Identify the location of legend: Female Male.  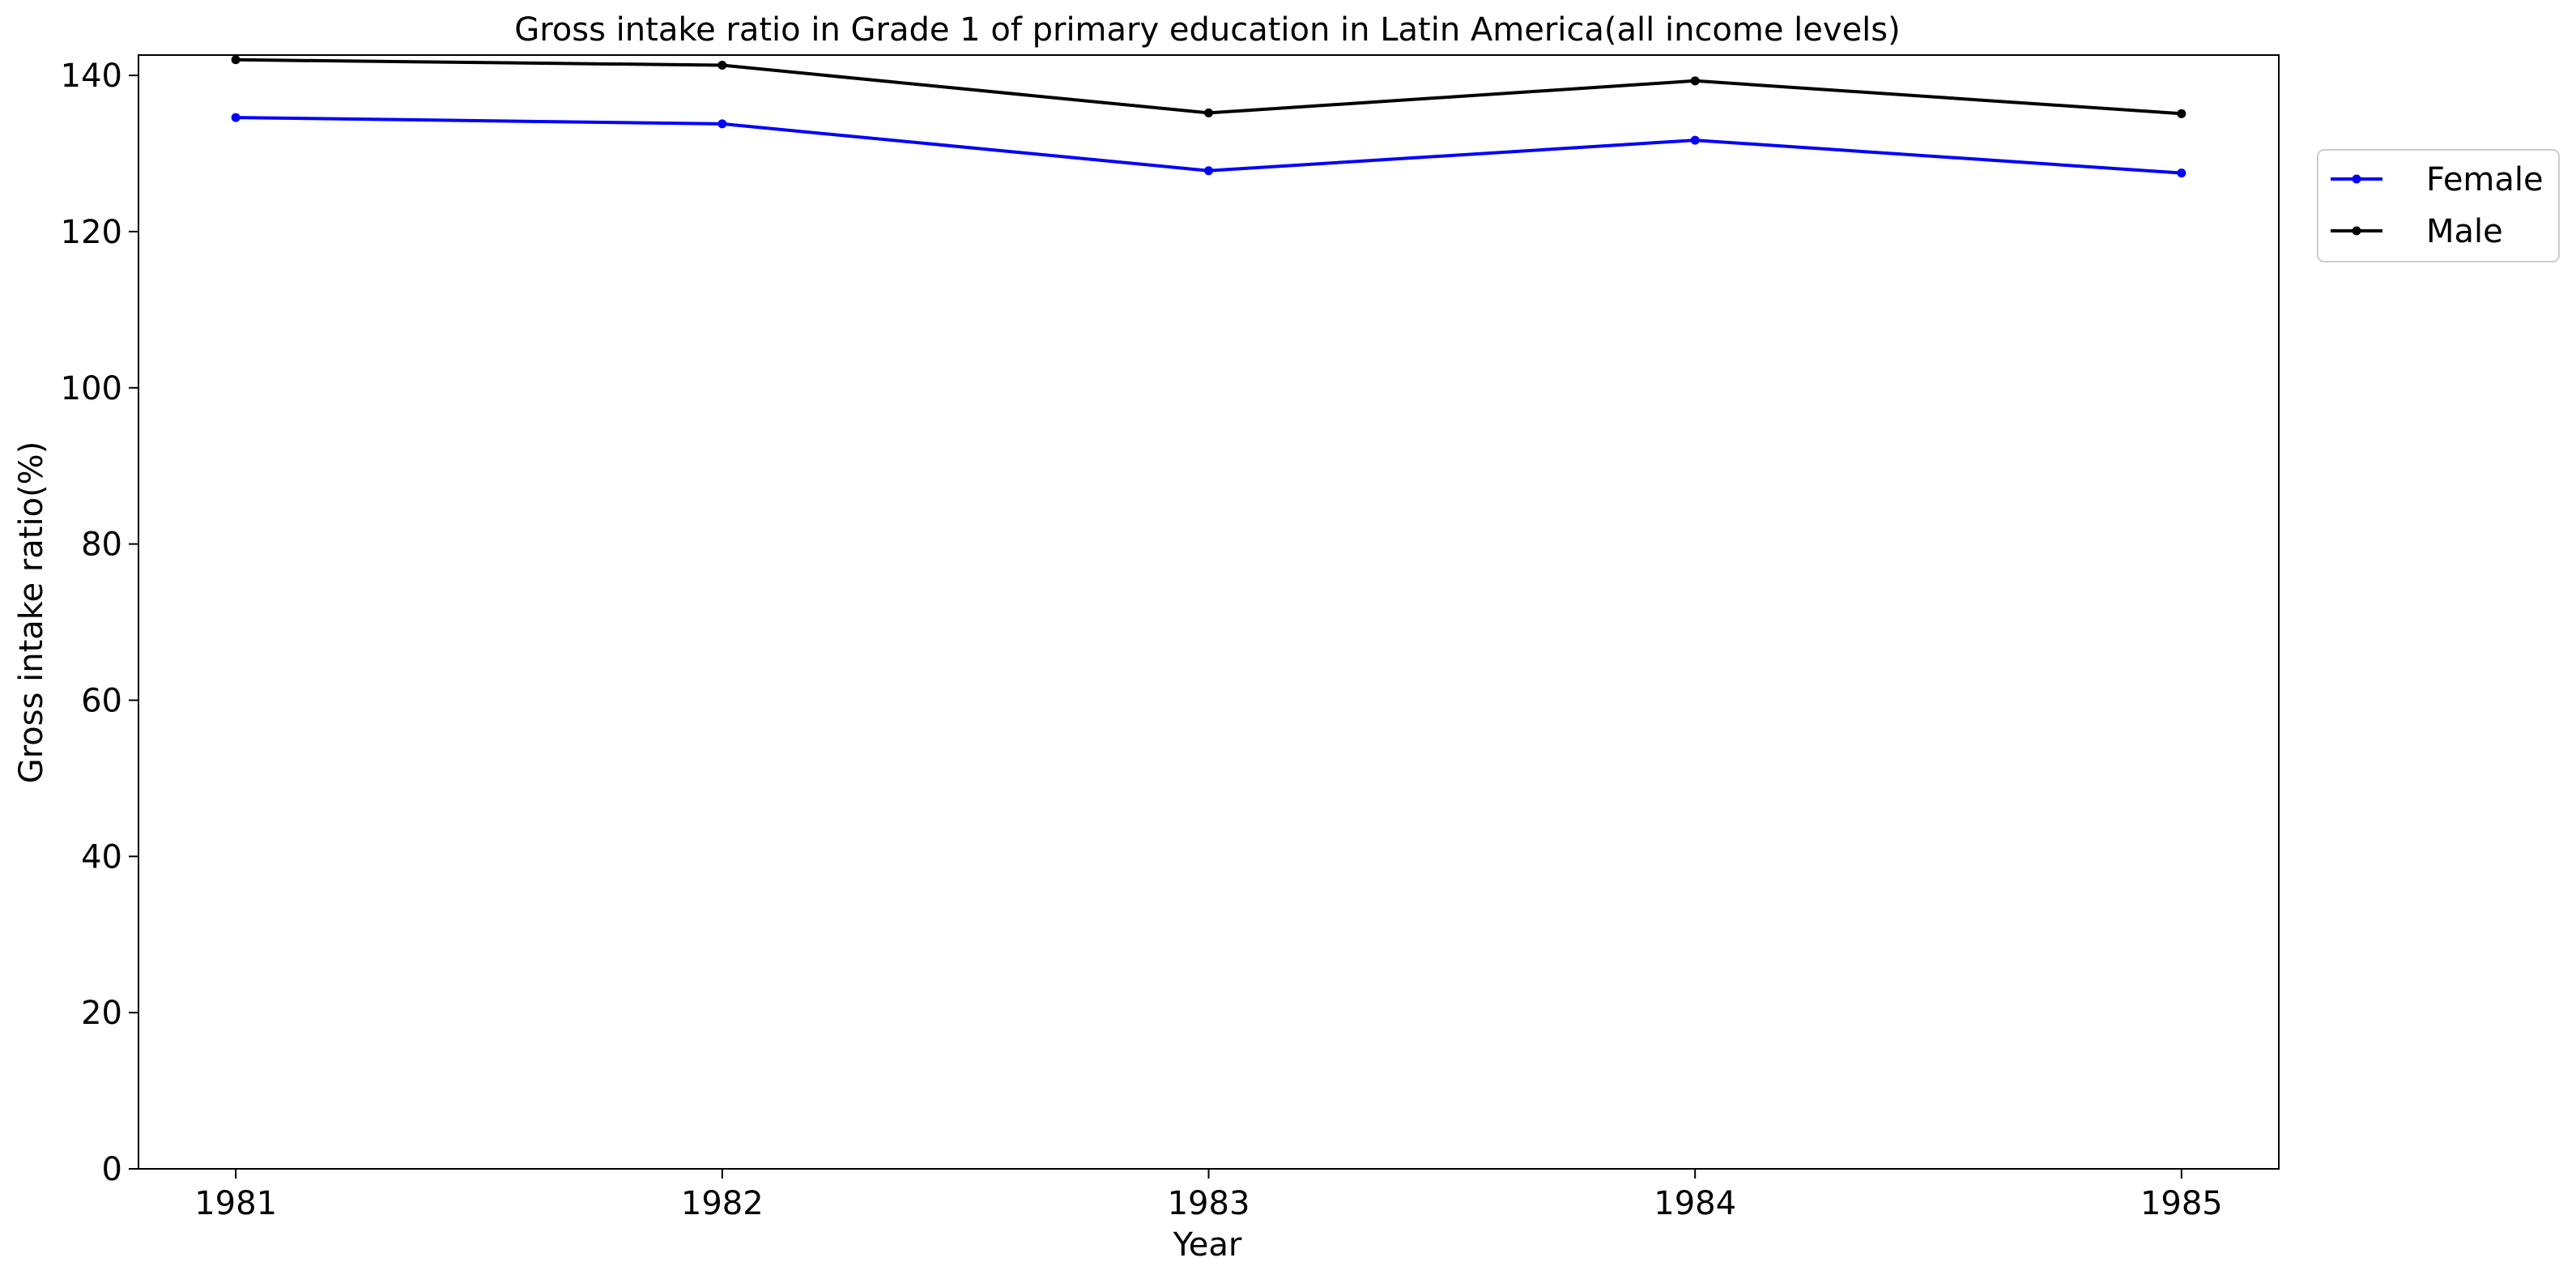
(2438, 205).